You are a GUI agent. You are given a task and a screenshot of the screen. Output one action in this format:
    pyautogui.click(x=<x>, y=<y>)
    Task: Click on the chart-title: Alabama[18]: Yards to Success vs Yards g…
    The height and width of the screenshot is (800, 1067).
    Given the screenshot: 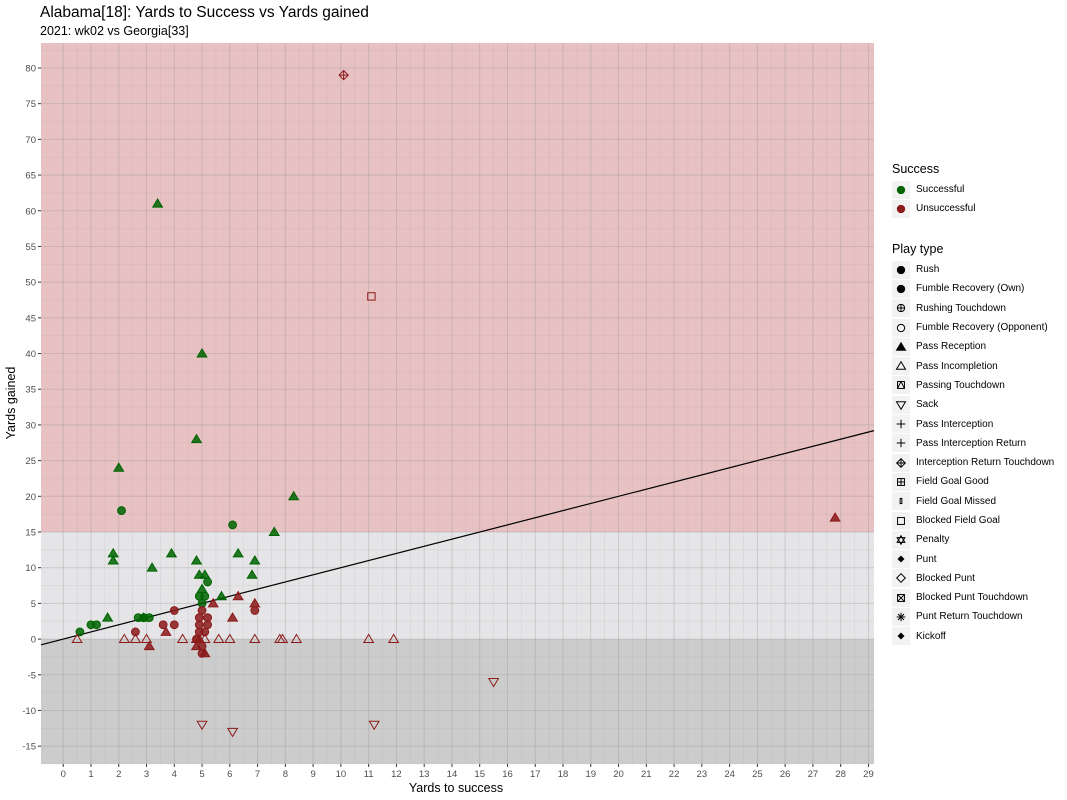 What is the action you would take?
    pyautogui.click(x=204, y=12)
    